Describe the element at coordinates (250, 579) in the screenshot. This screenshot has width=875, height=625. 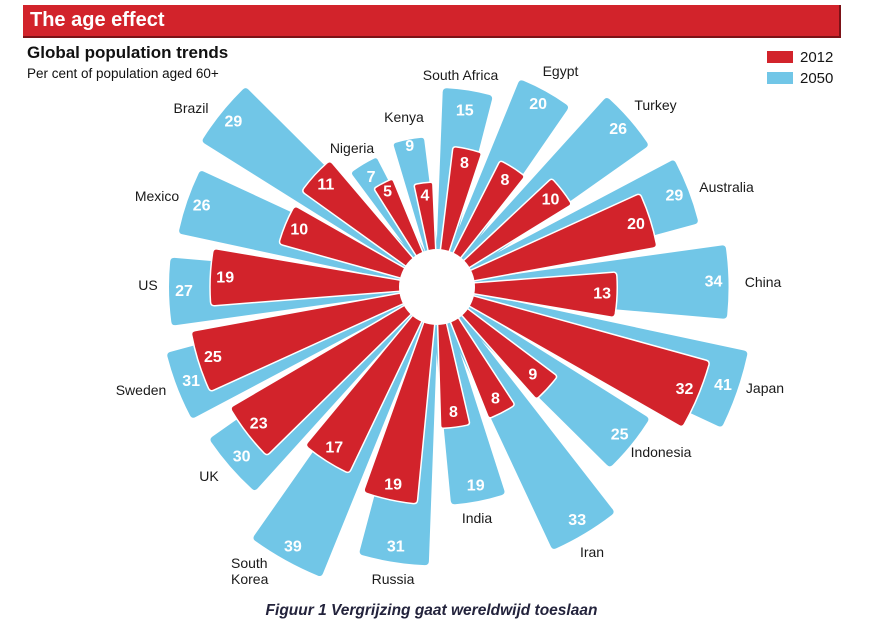
I see `svg-text: Korea` at that location.